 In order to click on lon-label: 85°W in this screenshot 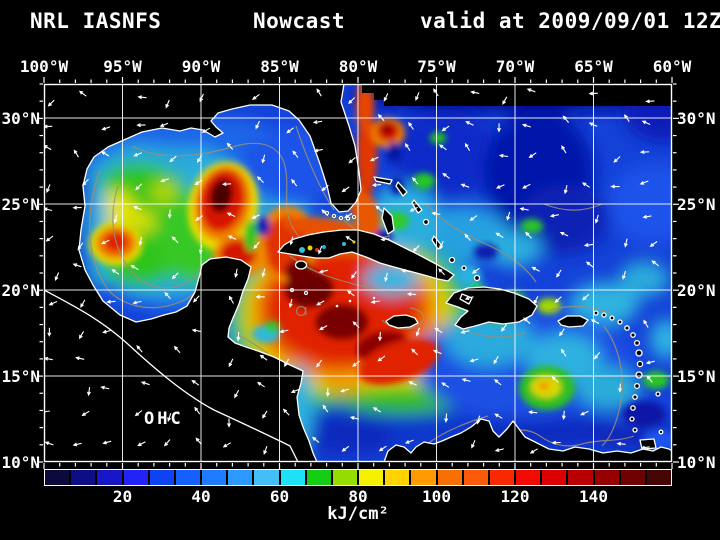, I will do `click(279, 66)`.